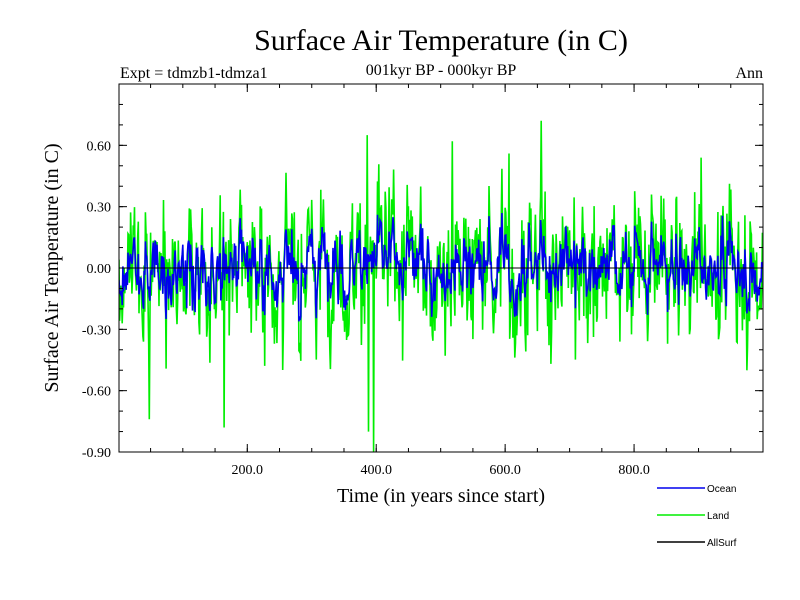  I want to click on y-tick-label: 0.30, so click(99, 208).